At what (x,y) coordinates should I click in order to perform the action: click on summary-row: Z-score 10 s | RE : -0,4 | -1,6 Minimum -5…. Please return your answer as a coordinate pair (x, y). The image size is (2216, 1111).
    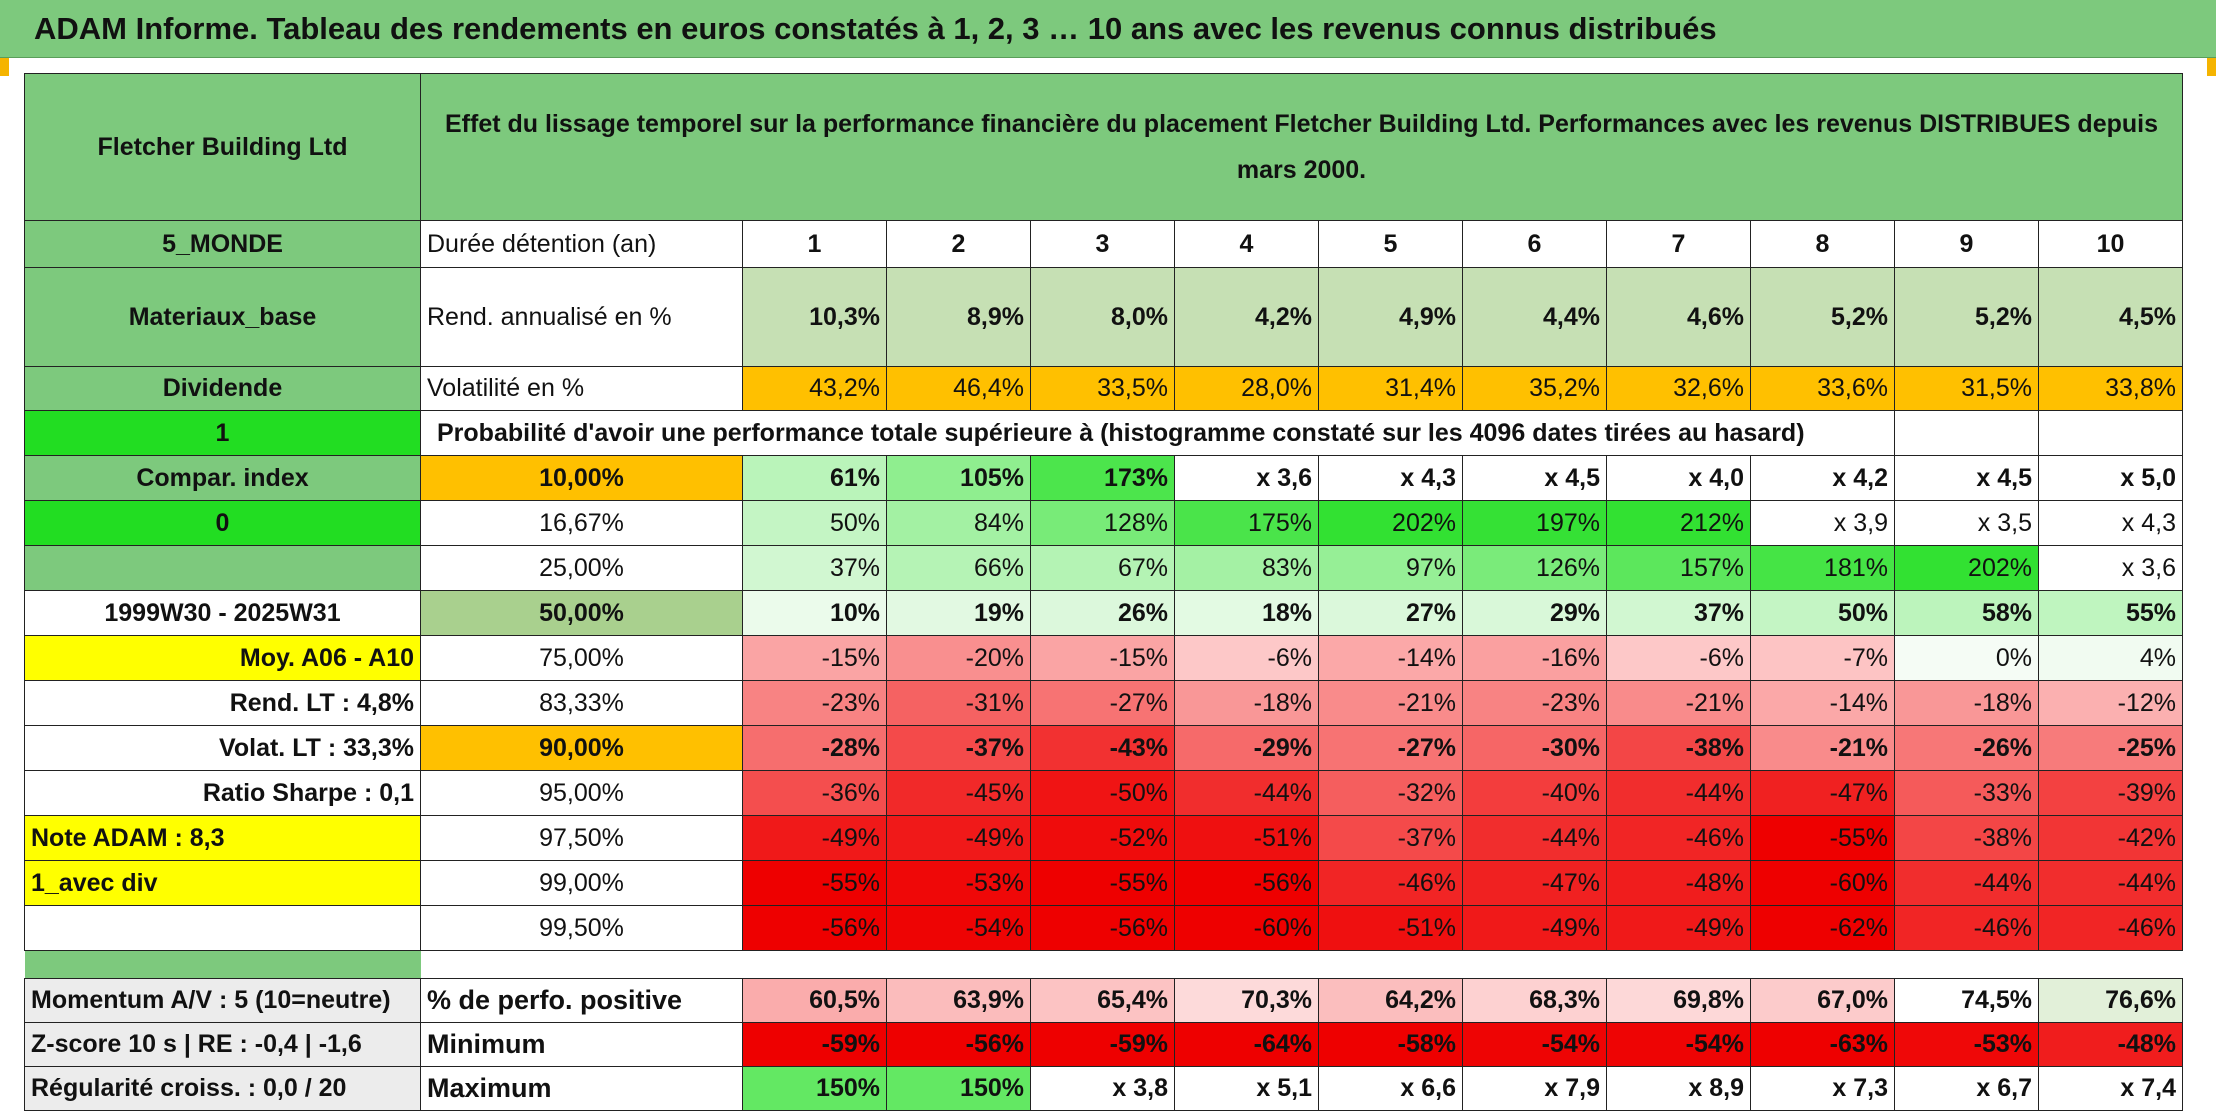
    Looking at the image, I should click on (1103, 1044).